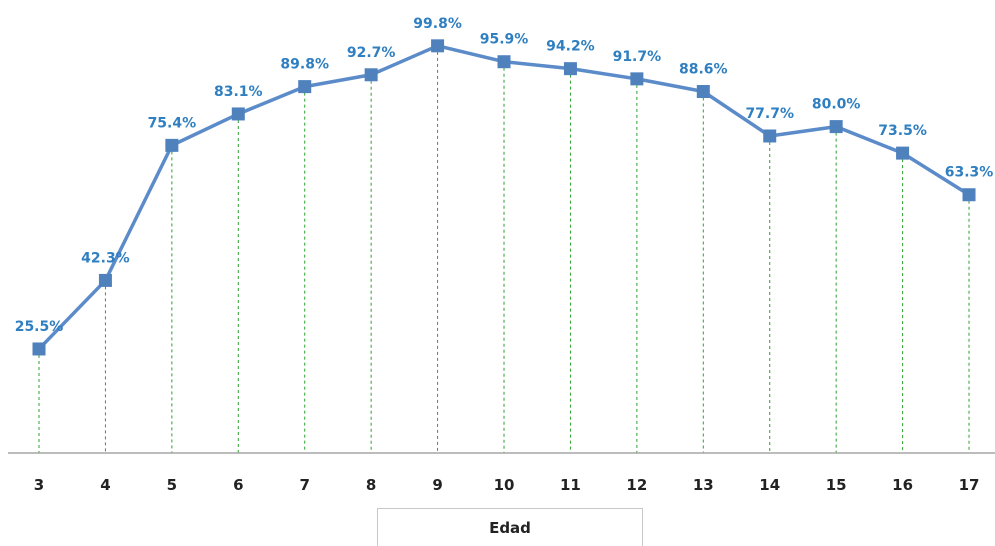 Image resolution: width=995 pixels, height=546 pixels. Describe the element at coordinates (836, 485) in the screenshot. I see `x-tick-label: 15` at that location.